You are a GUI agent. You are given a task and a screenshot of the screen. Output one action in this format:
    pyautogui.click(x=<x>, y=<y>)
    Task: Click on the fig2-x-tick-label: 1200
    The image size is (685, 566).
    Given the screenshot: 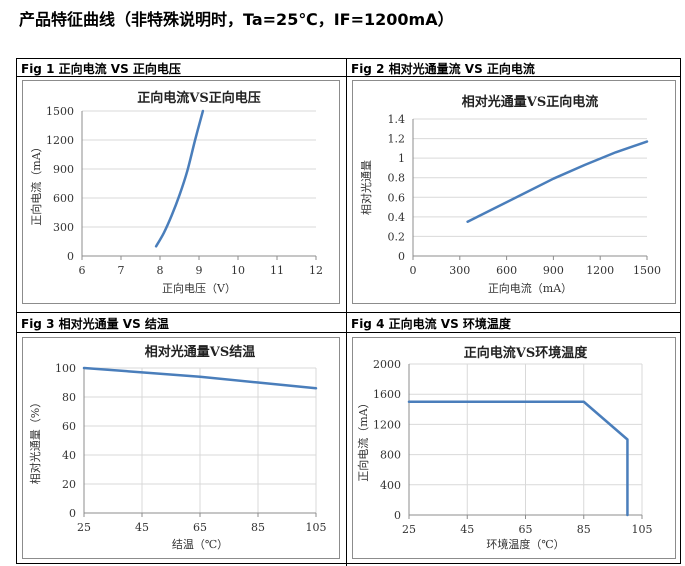 What is the action you would take?
    pyautogui.click(x=600, y=270)
    